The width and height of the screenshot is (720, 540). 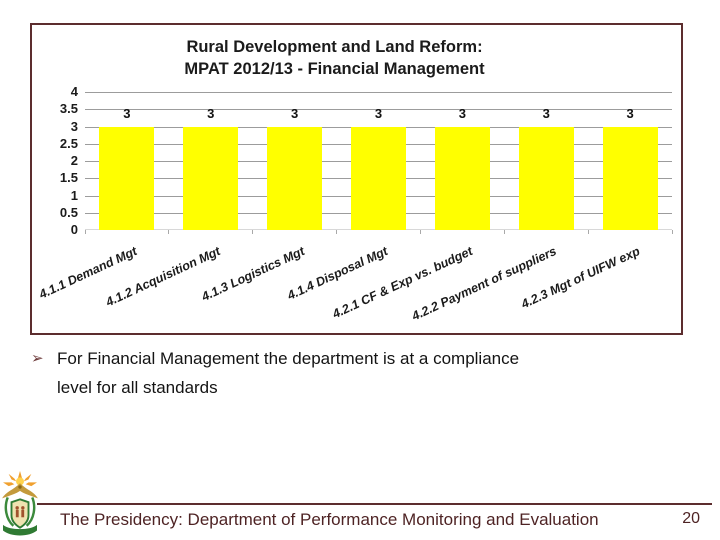 What do you see at coordinates (20, 491) in the screenshot?
I see `bird-icon` at bounding box center [20, 491].